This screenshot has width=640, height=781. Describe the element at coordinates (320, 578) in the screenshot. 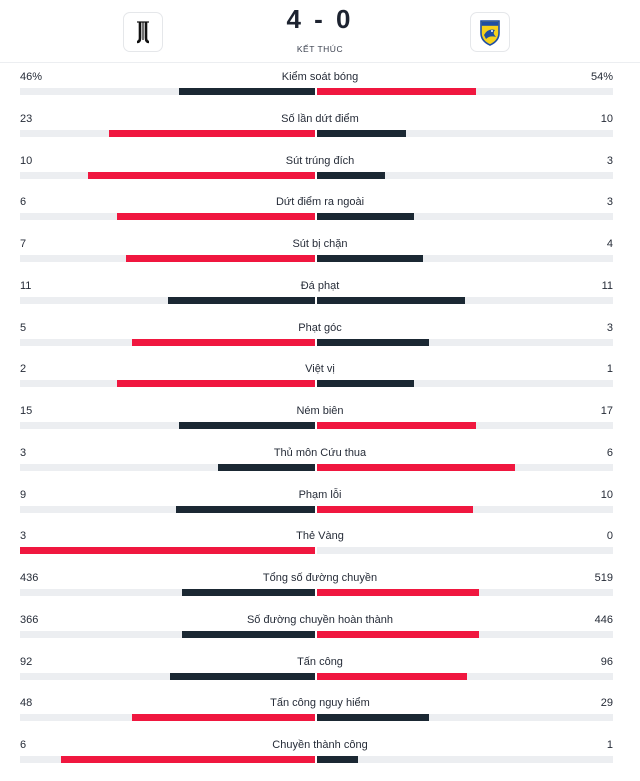

I see `stat-label: Tổng số đường chuyền` at that location.